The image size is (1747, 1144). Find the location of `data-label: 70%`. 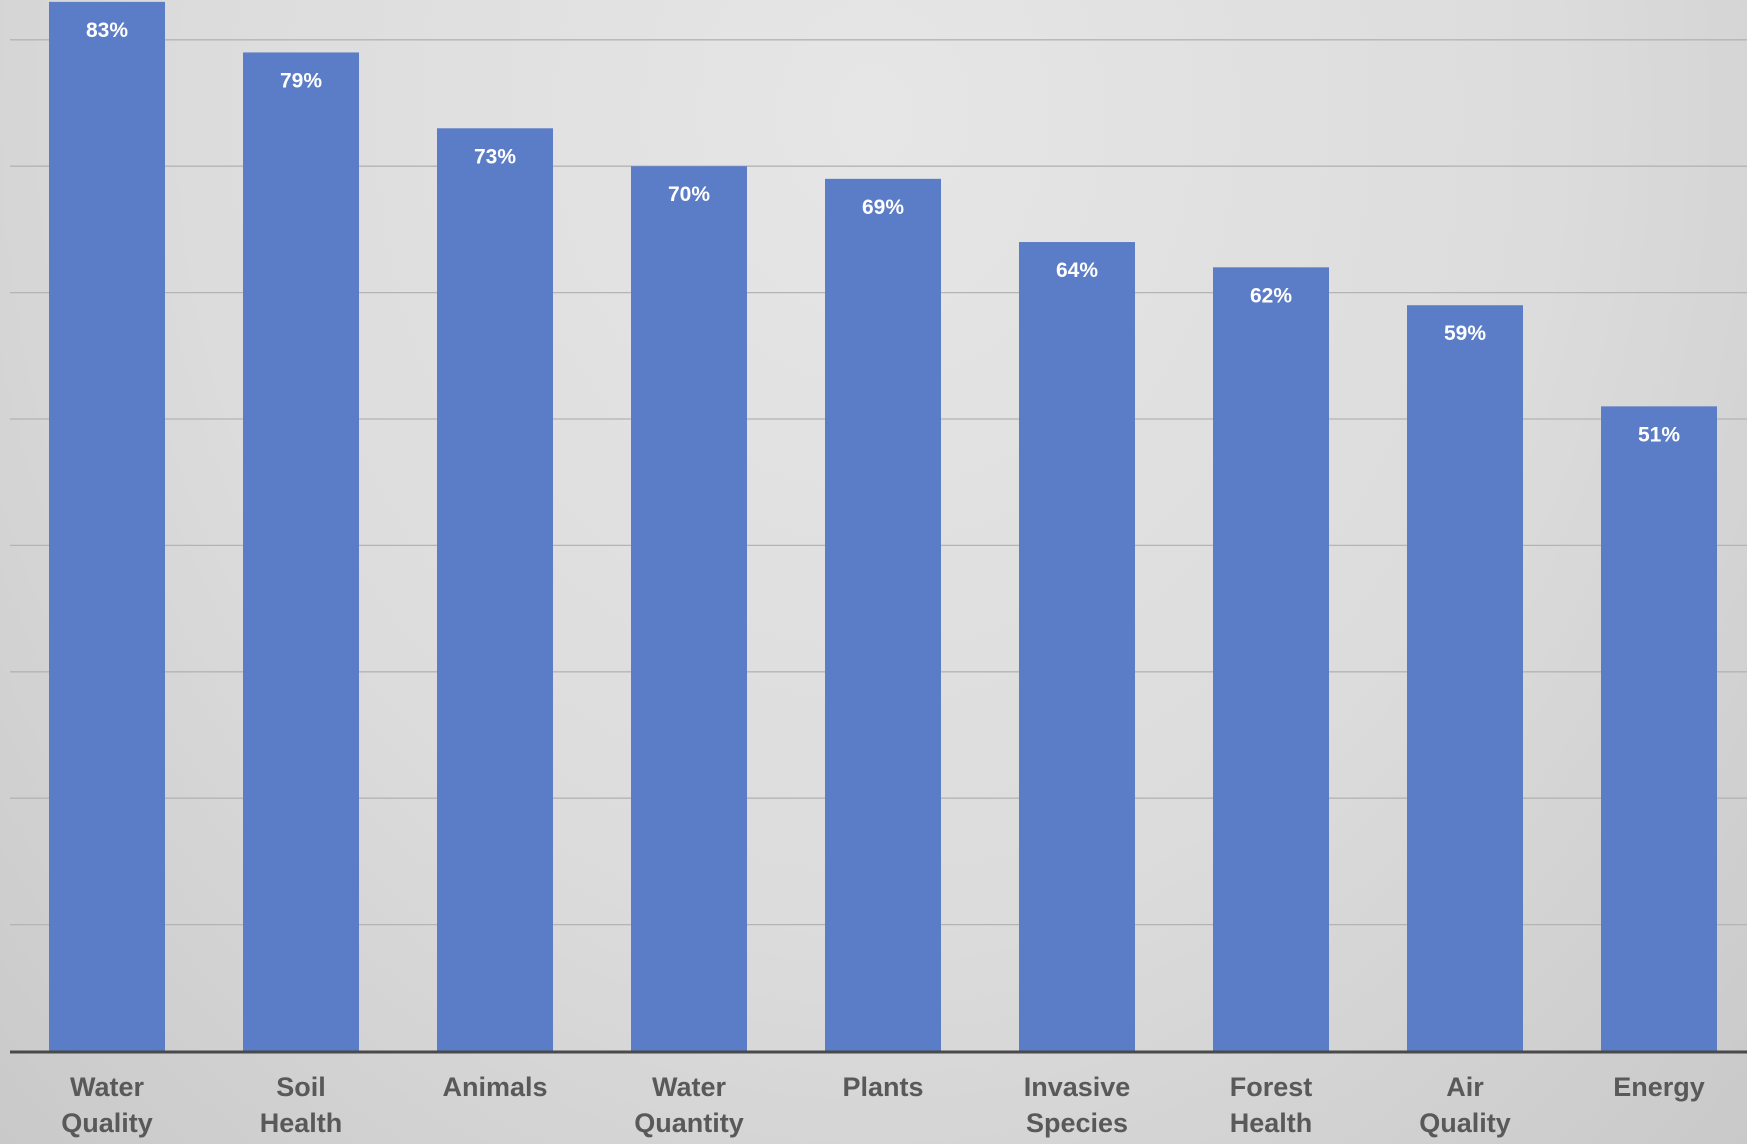

data-label: 70% is located at coordinates (689, 194).